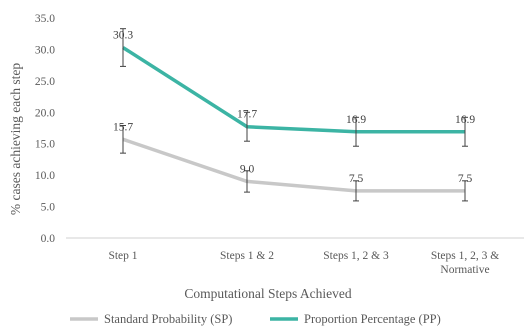 This screenshot has width=524, height=327. Describe the element at coordinates (168, 319) in the screenshot. I see `legend-label: Standard Probability (SP)` at that location.